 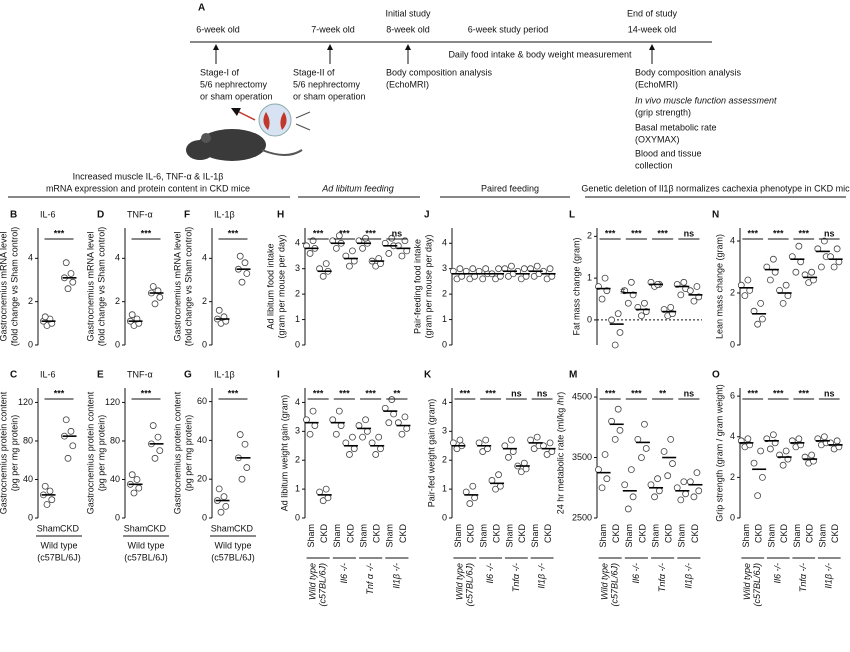 What do you see at coordinates (719, 453) in the screenshot?
I see `y-axis-label: Grip strength (gram / gram weight)` at bounding box center [719, 453].